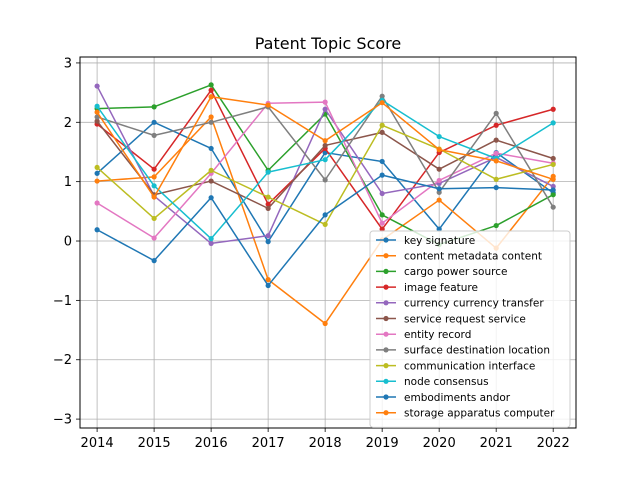  What do you see at coordinates (496, 443) in the screenshot?
I see `x-tick-label: 2021` at bounding box center [496, 443].